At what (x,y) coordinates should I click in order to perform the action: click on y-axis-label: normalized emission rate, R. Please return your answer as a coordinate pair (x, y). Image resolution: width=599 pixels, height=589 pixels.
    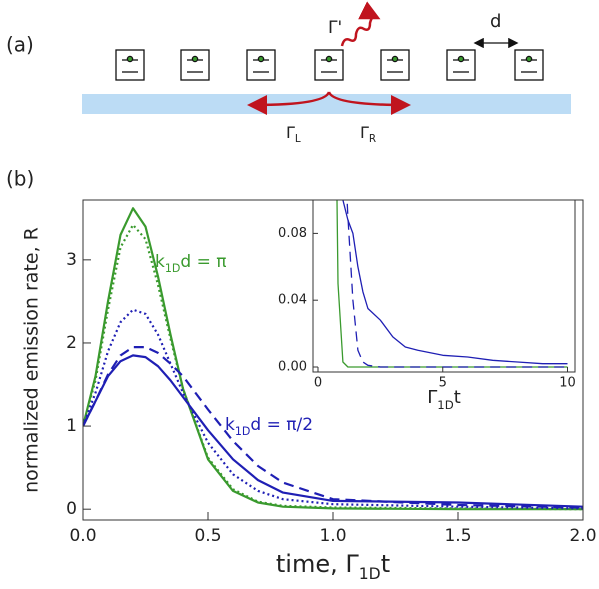
    Looking at the image, I should click on (32, 360).